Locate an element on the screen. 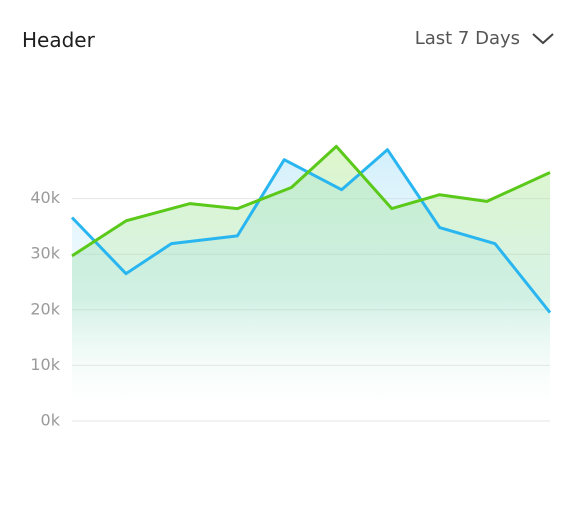 The width and height of the screenshot is (574, 521). y-tick-label: 20k is located at coordinates (45, 308).